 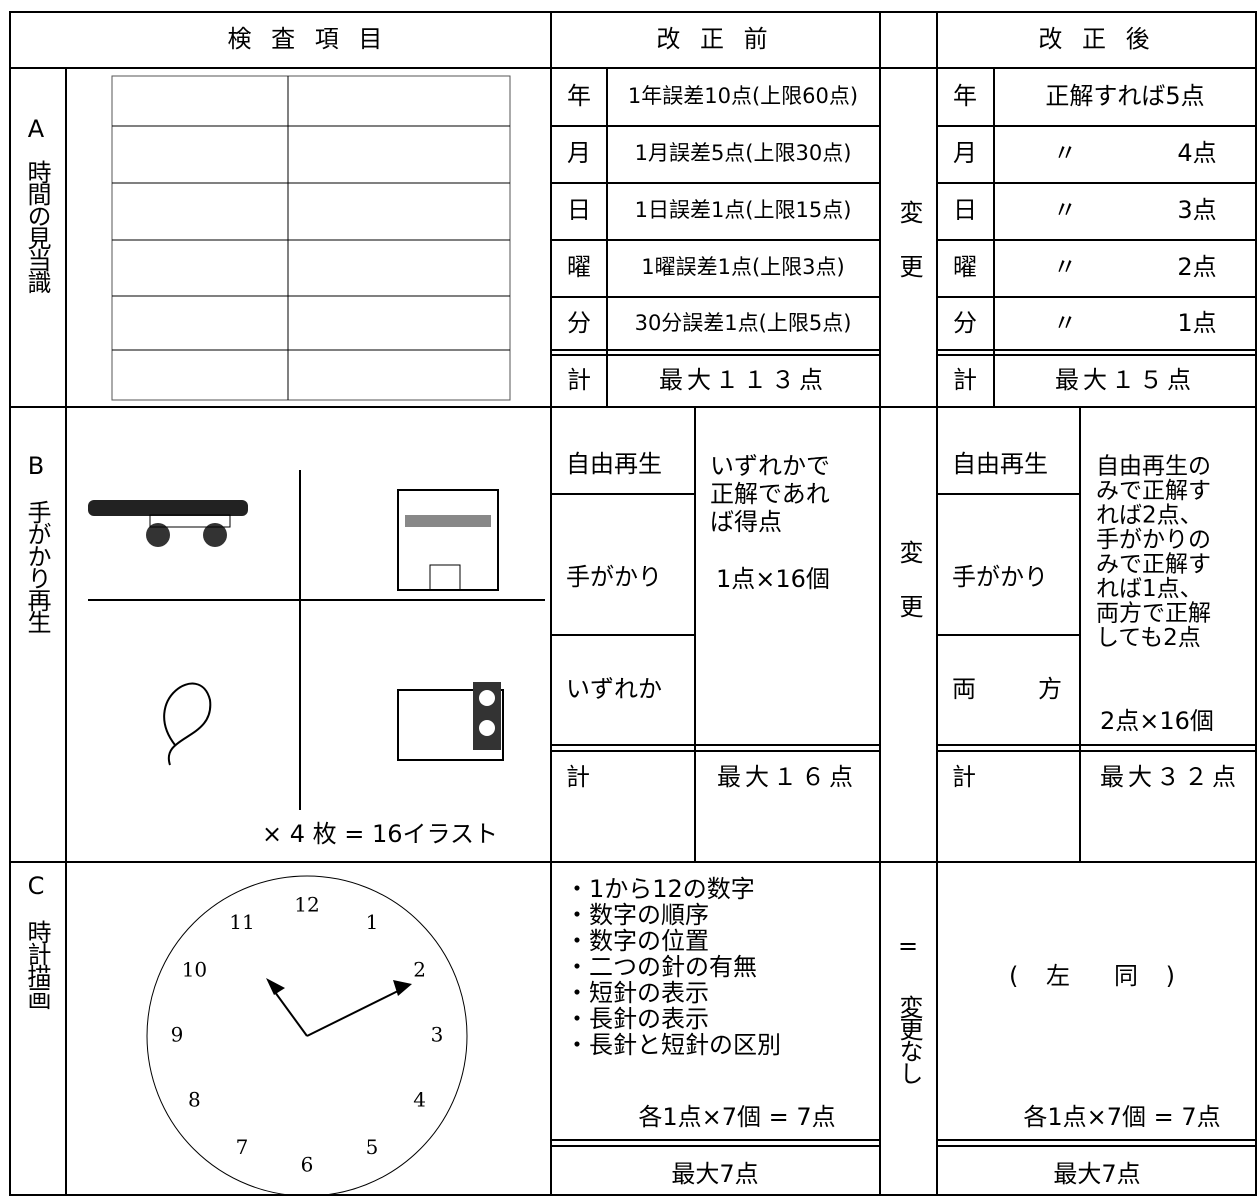 I want to click on clock-number: 9, so click(x=177, y=1035).